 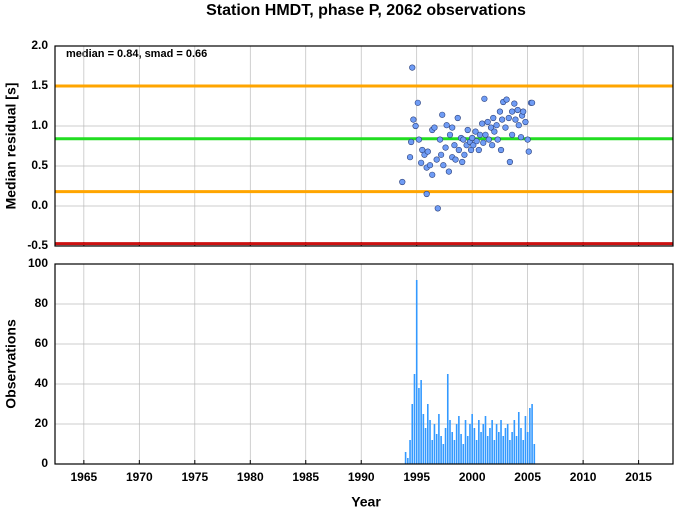 What do you see at coordinates (472, 477) in the screenshot?
I see `x-tick-label: 2000` at bounding box center [472, 477].